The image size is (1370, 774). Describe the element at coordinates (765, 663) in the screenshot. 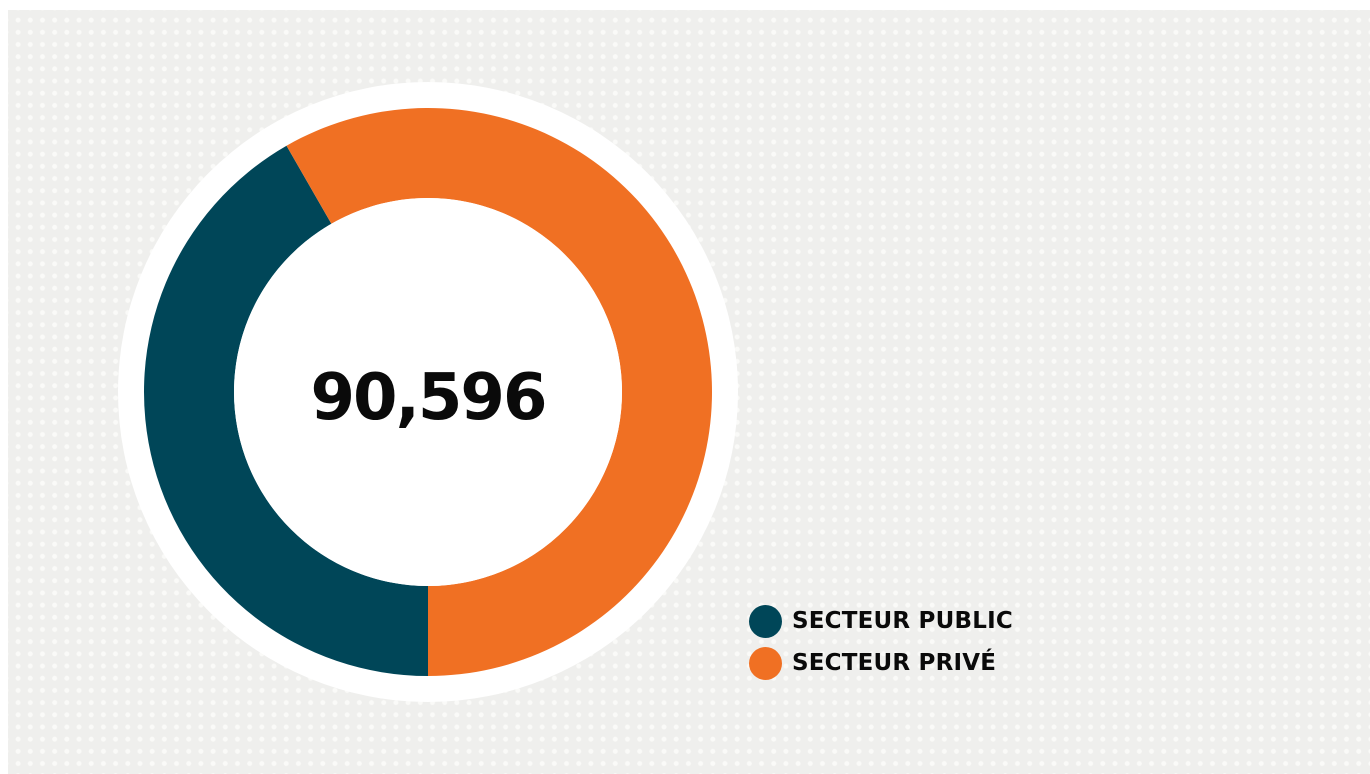

I see `legend-dot-private` at that location.